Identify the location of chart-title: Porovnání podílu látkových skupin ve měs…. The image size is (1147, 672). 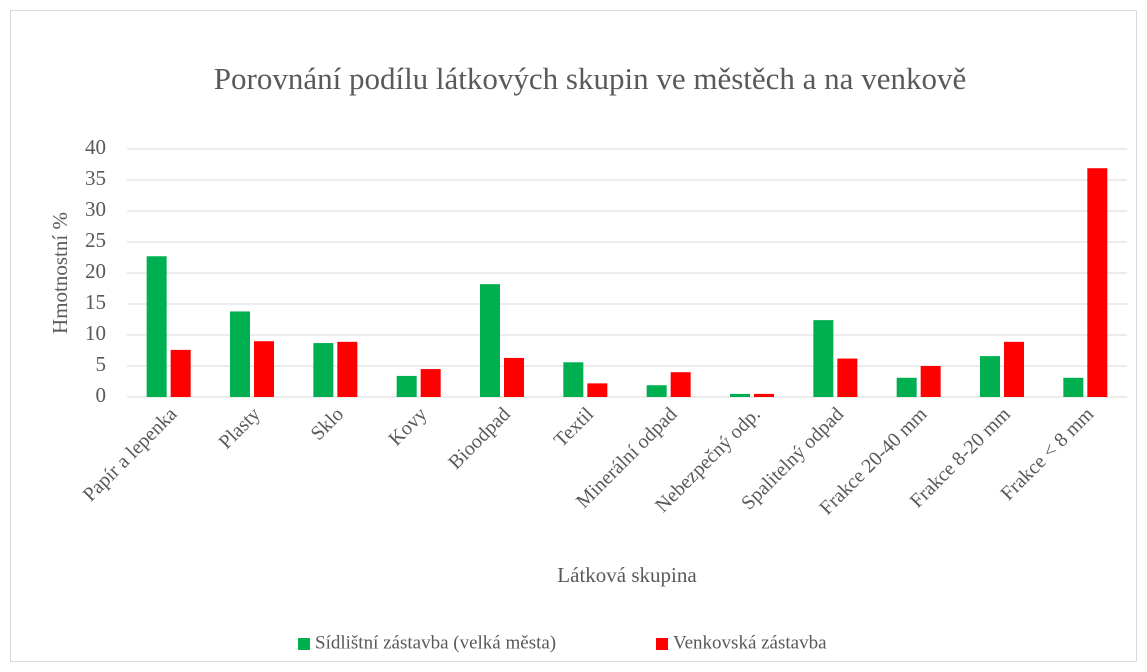
(590, 78).